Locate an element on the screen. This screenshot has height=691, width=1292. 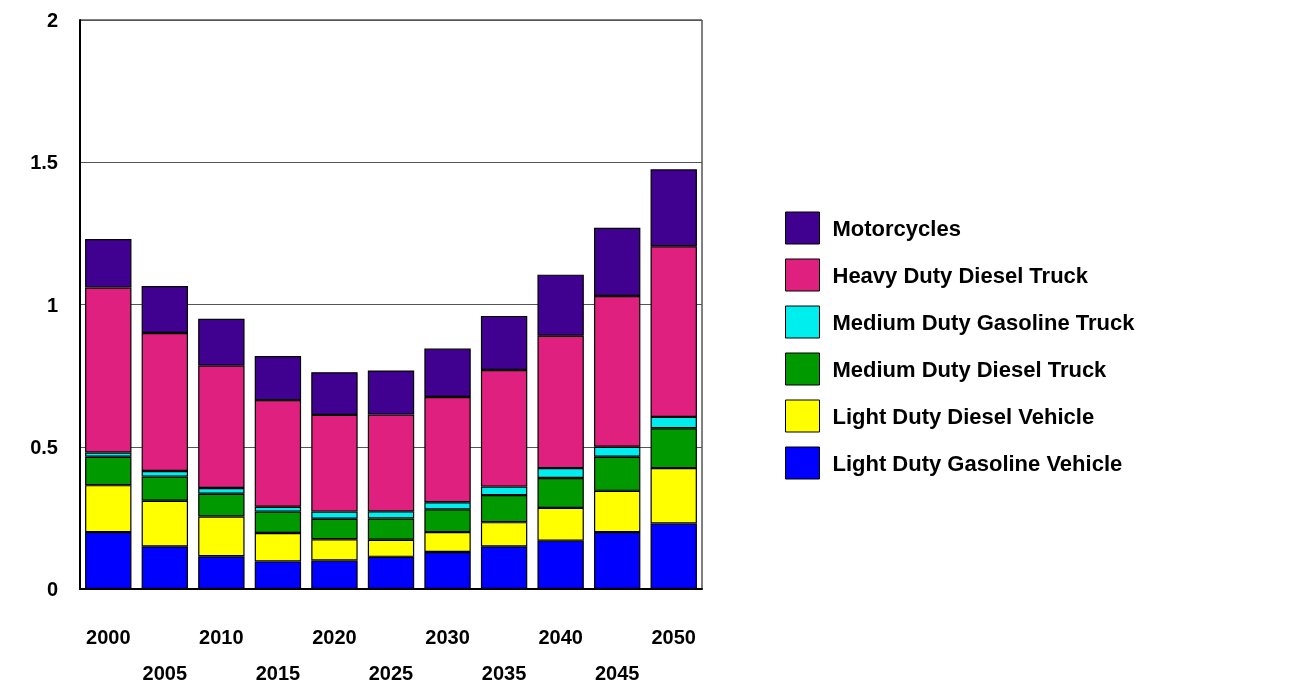
legend-label: Light Duty Diesel Vehicle is located at coordinates (963, 416).